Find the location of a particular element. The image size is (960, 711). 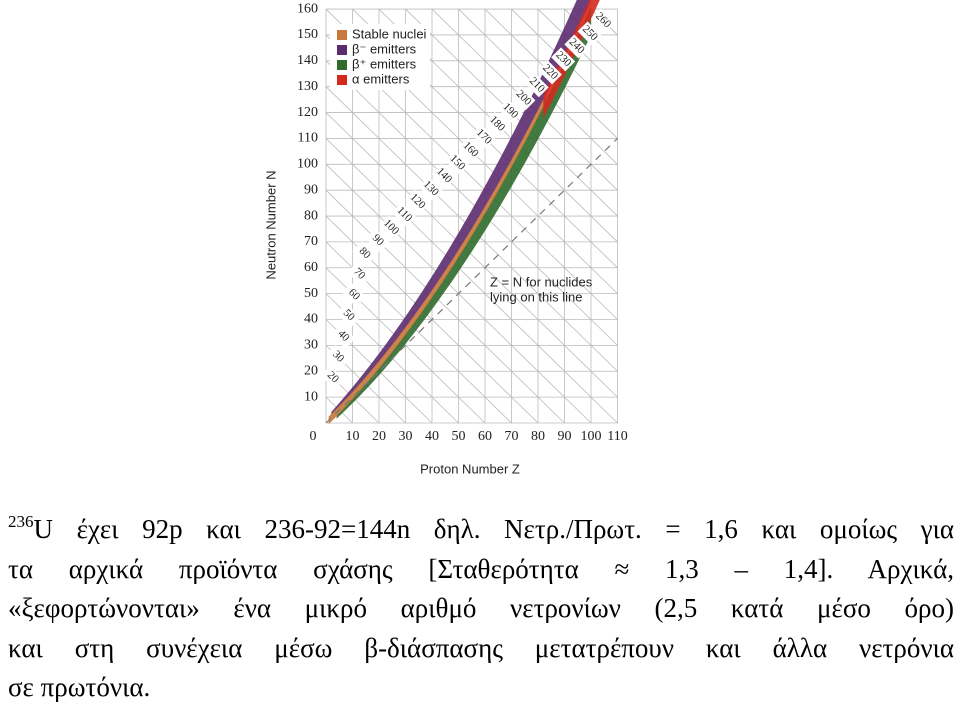

annotation: lying on this line is located at coordinates (536, 296).